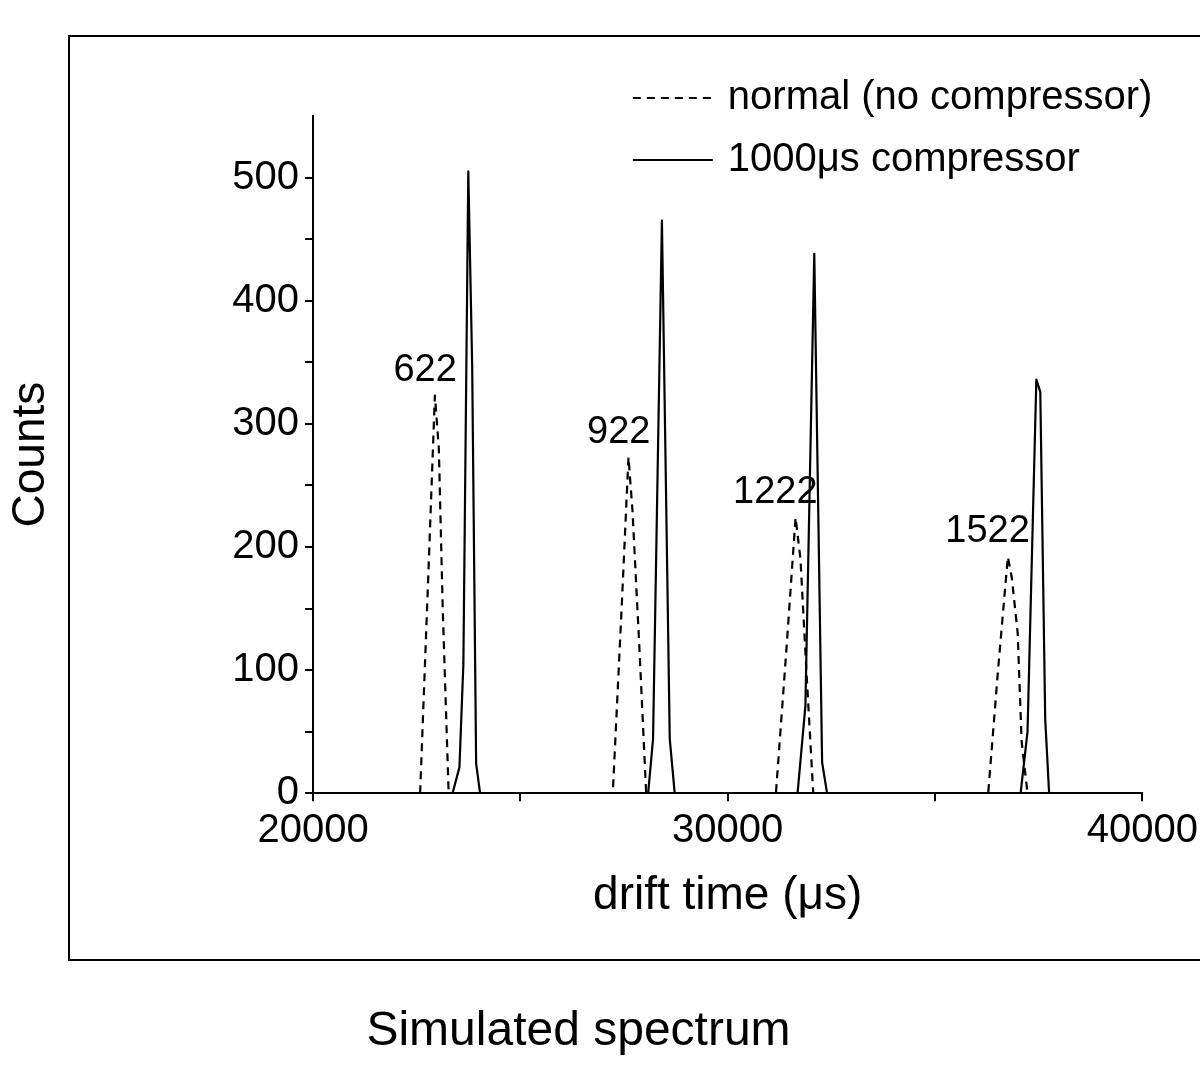  Describe the element at coordinates (619, 429) in the screenshot. I see `annotation: 922` at that location.